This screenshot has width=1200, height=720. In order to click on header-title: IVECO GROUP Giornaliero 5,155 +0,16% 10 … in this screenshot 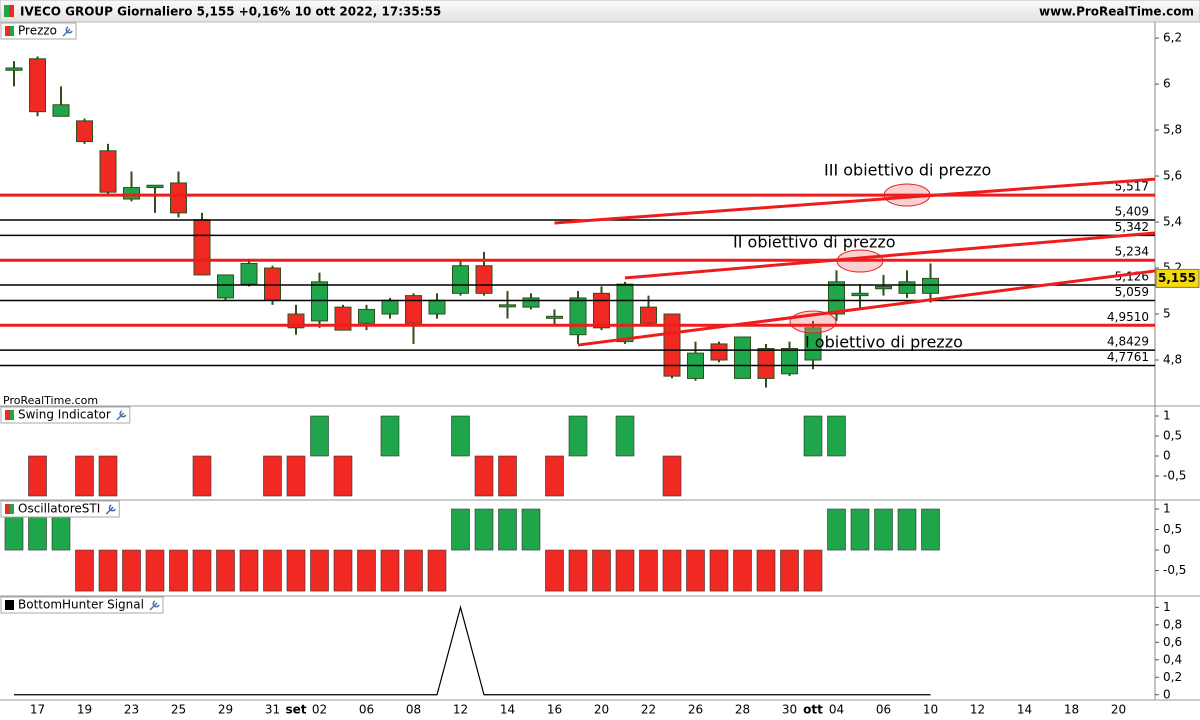, I will do `click(230, 12)`.